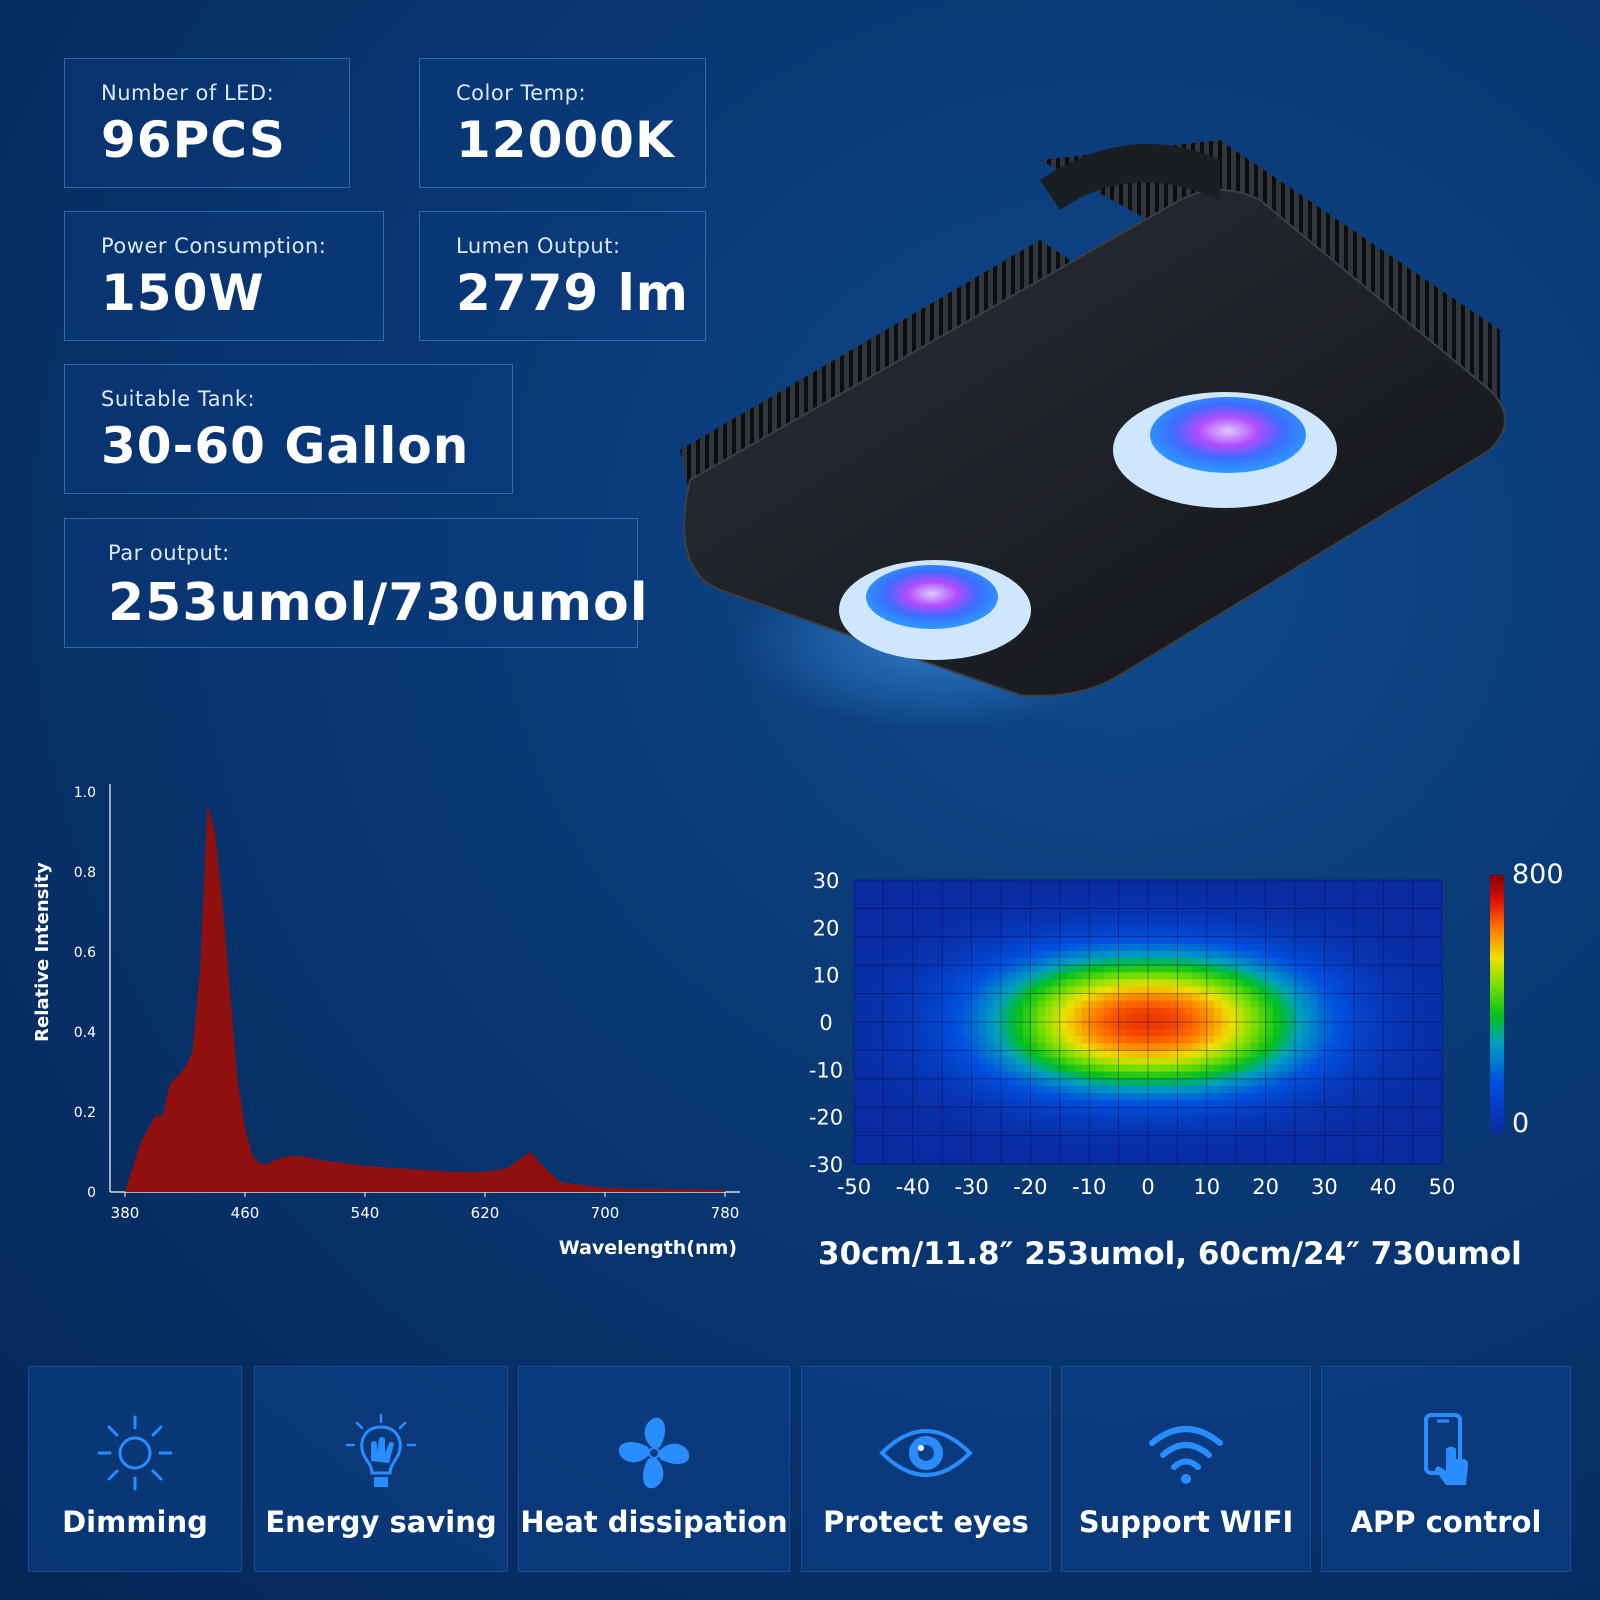  What do you see at coordinates (85, 1113) in the screenshot?
I see `y-tick-label: 0.2` at bounding box center [85, 1113].